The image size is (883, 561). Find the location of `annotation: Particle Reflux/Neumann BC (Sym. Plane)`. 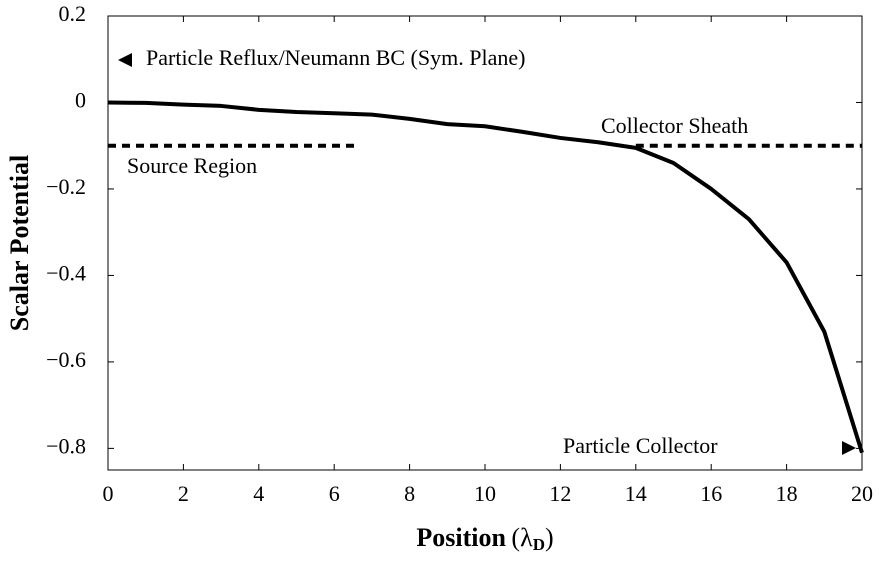

annotation: Particle Reflux/Neumann BC (Sym. Plane) is located at coordinates (335, 57).